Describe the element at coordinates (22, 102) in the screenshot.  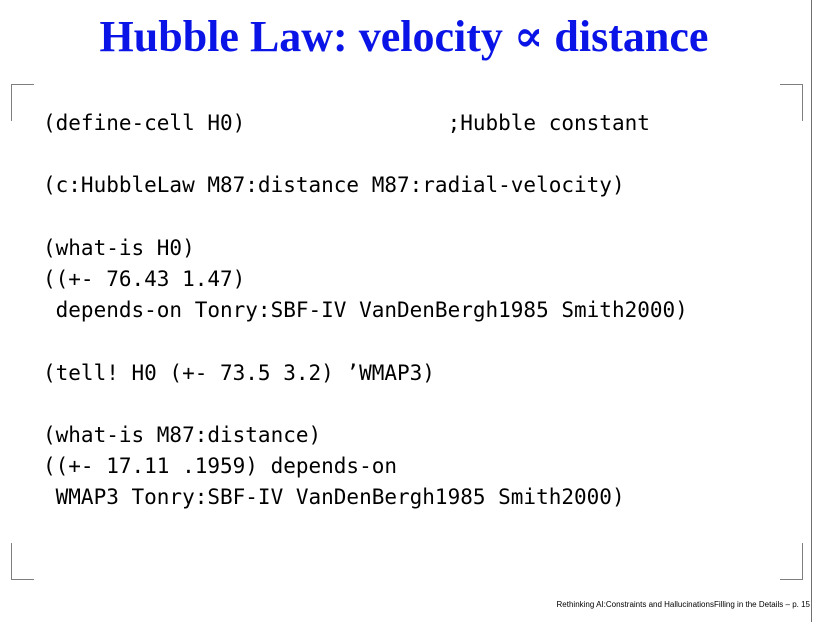
I see `frame-corner-top-left` at that location.